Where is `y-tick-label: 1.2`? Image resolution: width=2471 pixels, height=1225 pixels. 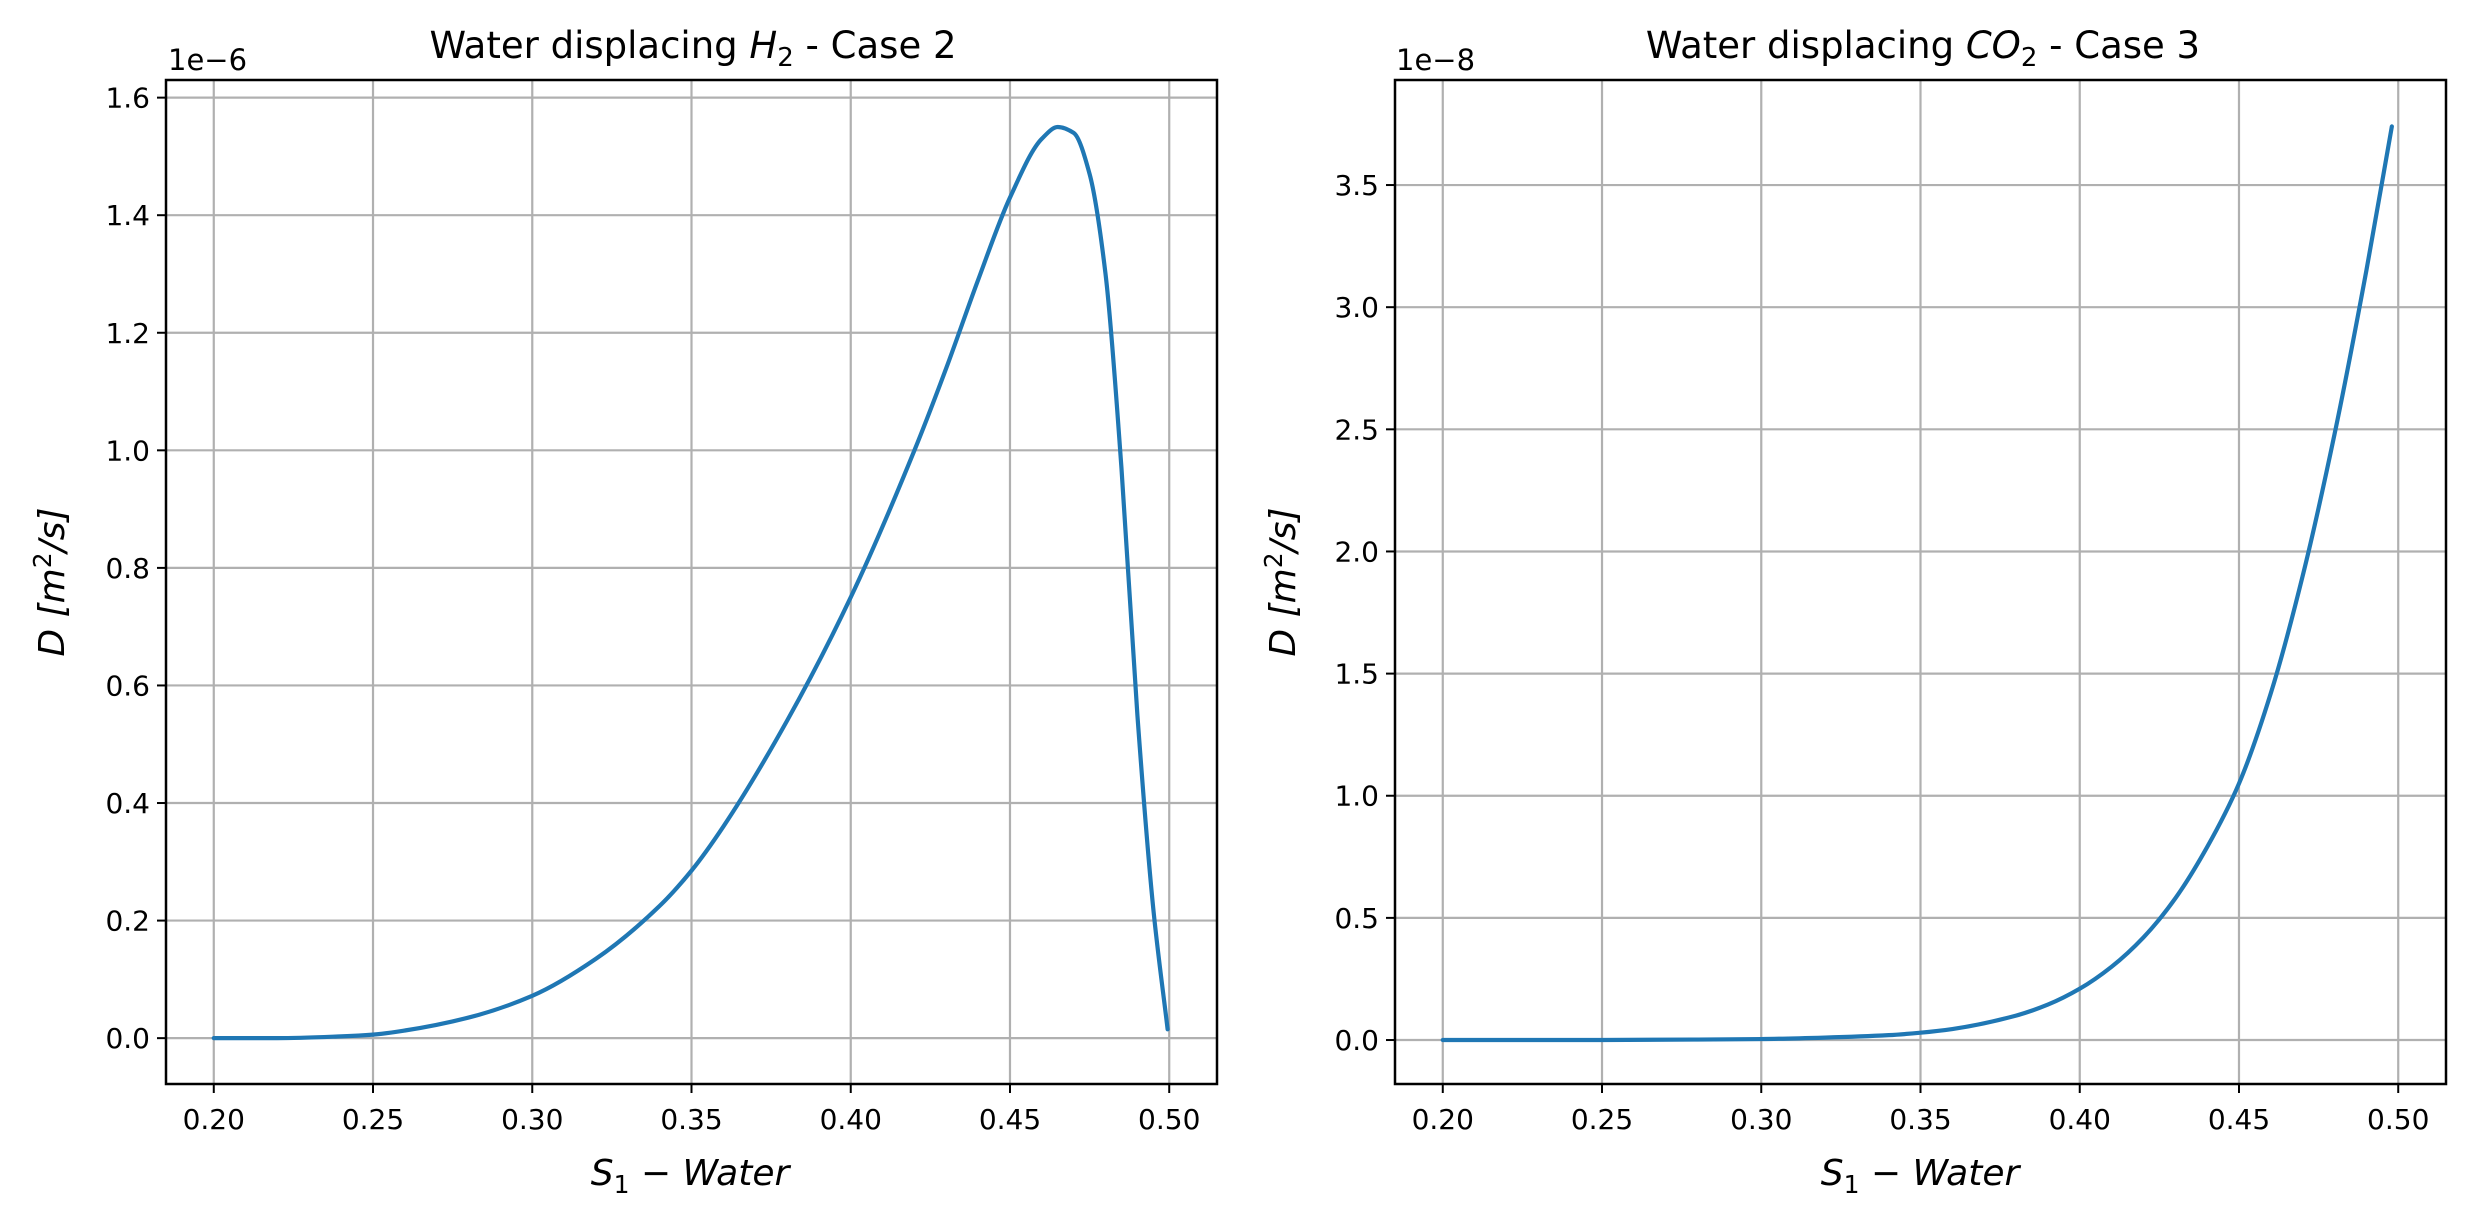 y-tick-label: 1.2 is located at coordinates (127, 333).